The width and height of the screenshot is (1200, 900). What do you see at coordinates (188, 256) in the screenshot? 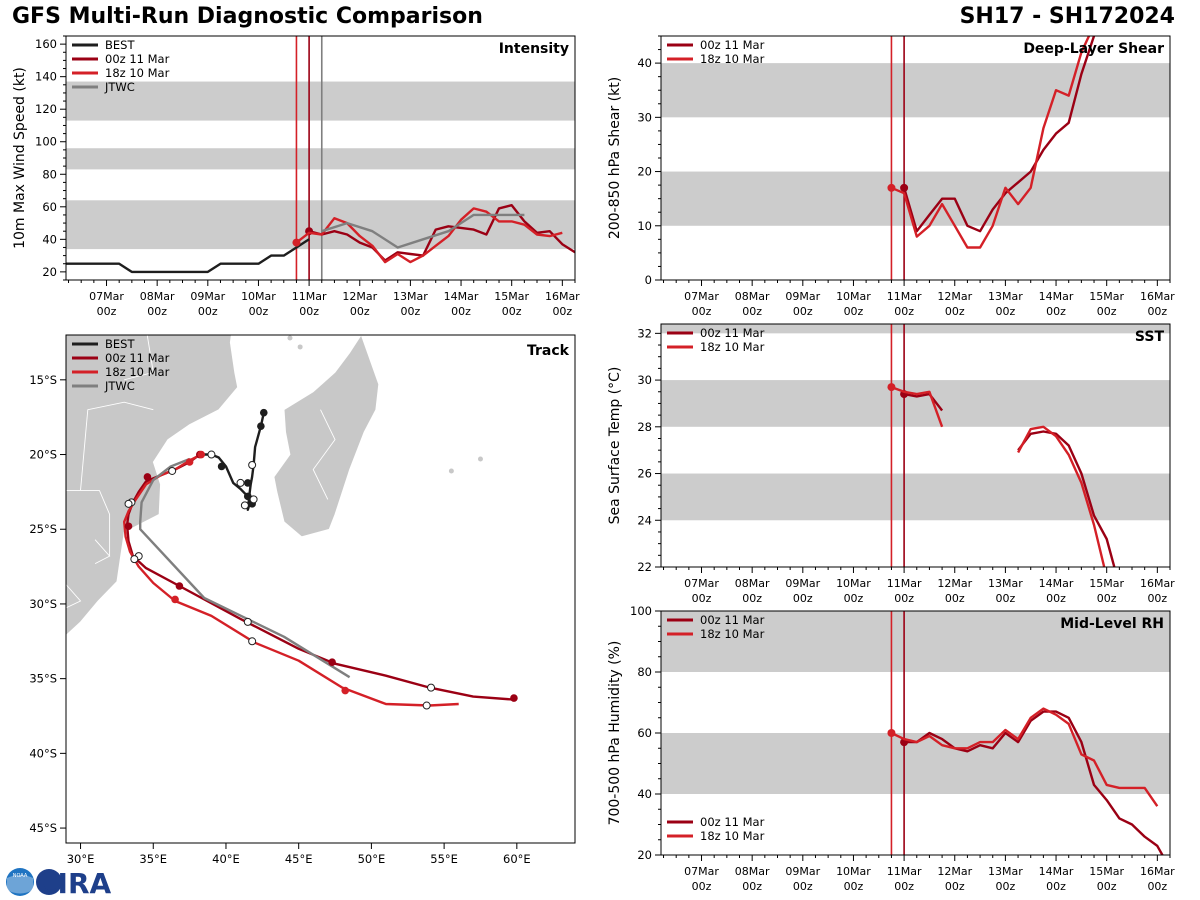
I see `series-line-best` at bounding box center [188, 256].